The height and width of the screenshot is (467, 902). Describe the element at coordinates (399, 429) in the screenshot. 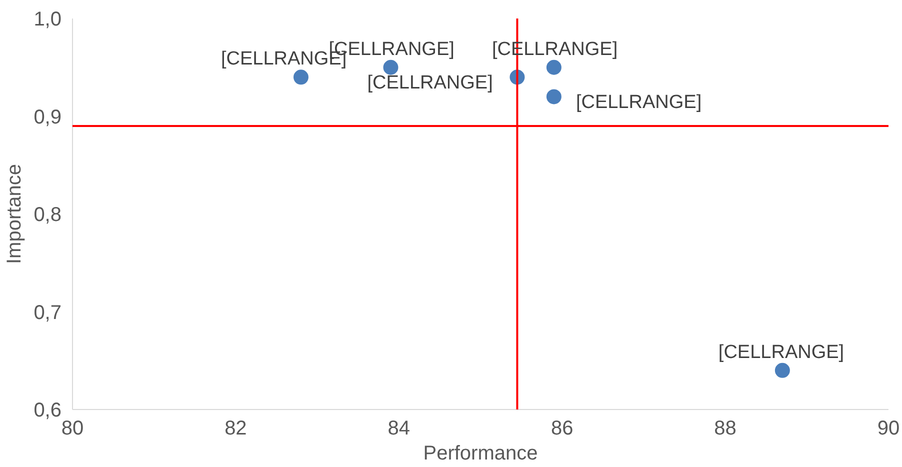

I see `x-tick-label: 84` at that location.